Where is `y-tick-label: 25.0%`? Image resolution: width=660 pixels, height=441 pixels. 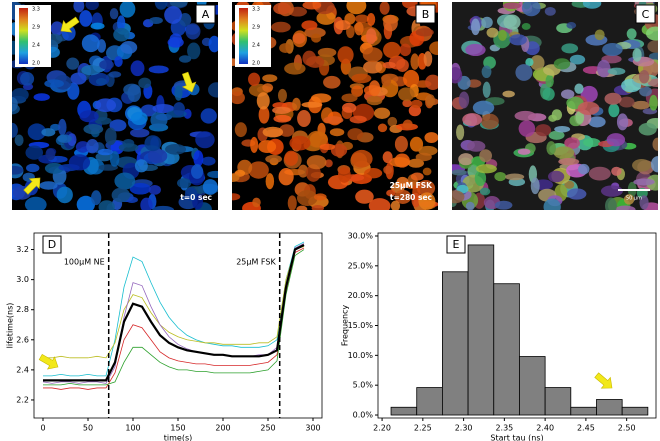 y-tick-label: 25.0% is located at coordinates (361, 265).